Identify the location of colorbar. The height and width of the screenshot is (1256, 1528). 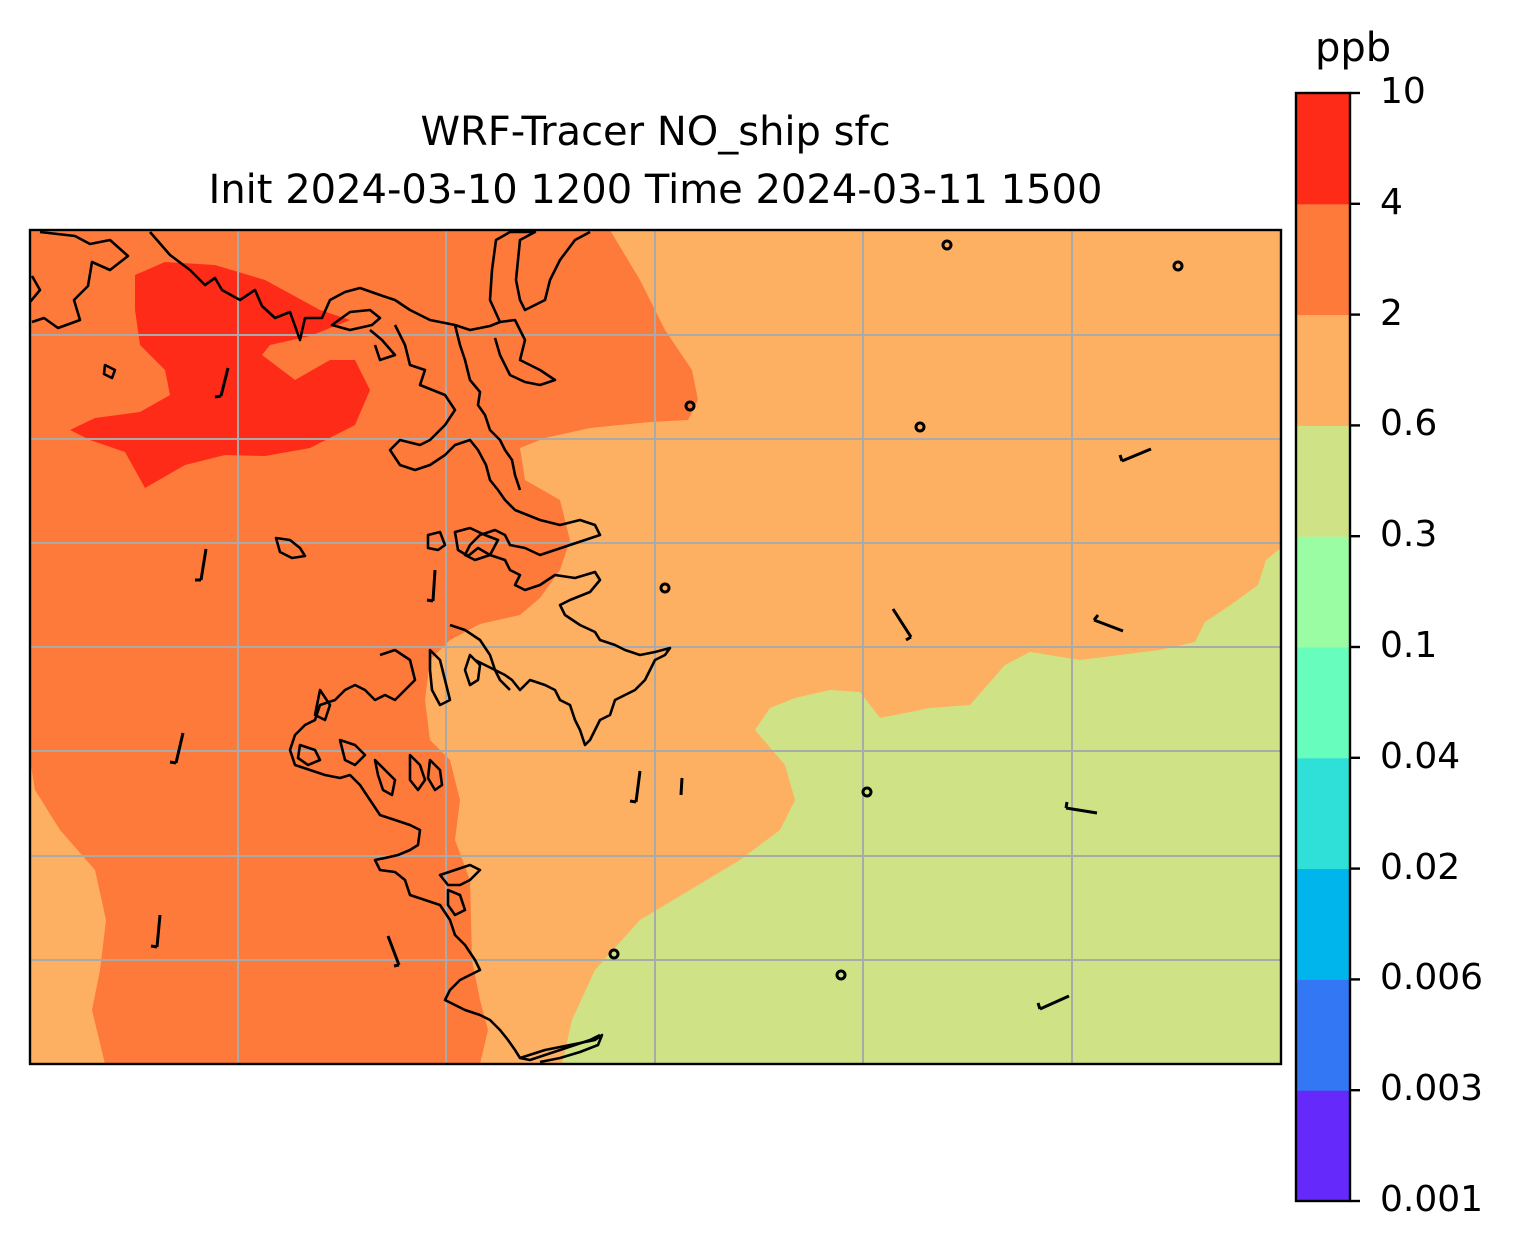
(1327, 647).